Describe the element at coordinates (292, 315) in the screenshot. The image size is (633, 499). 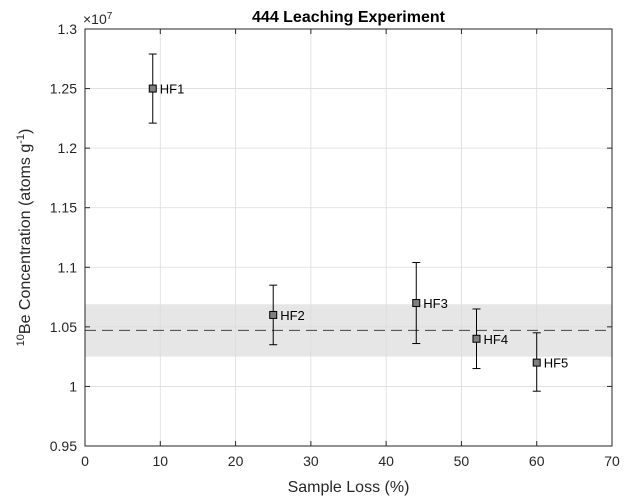
I see `point-label: HF2` at that location.